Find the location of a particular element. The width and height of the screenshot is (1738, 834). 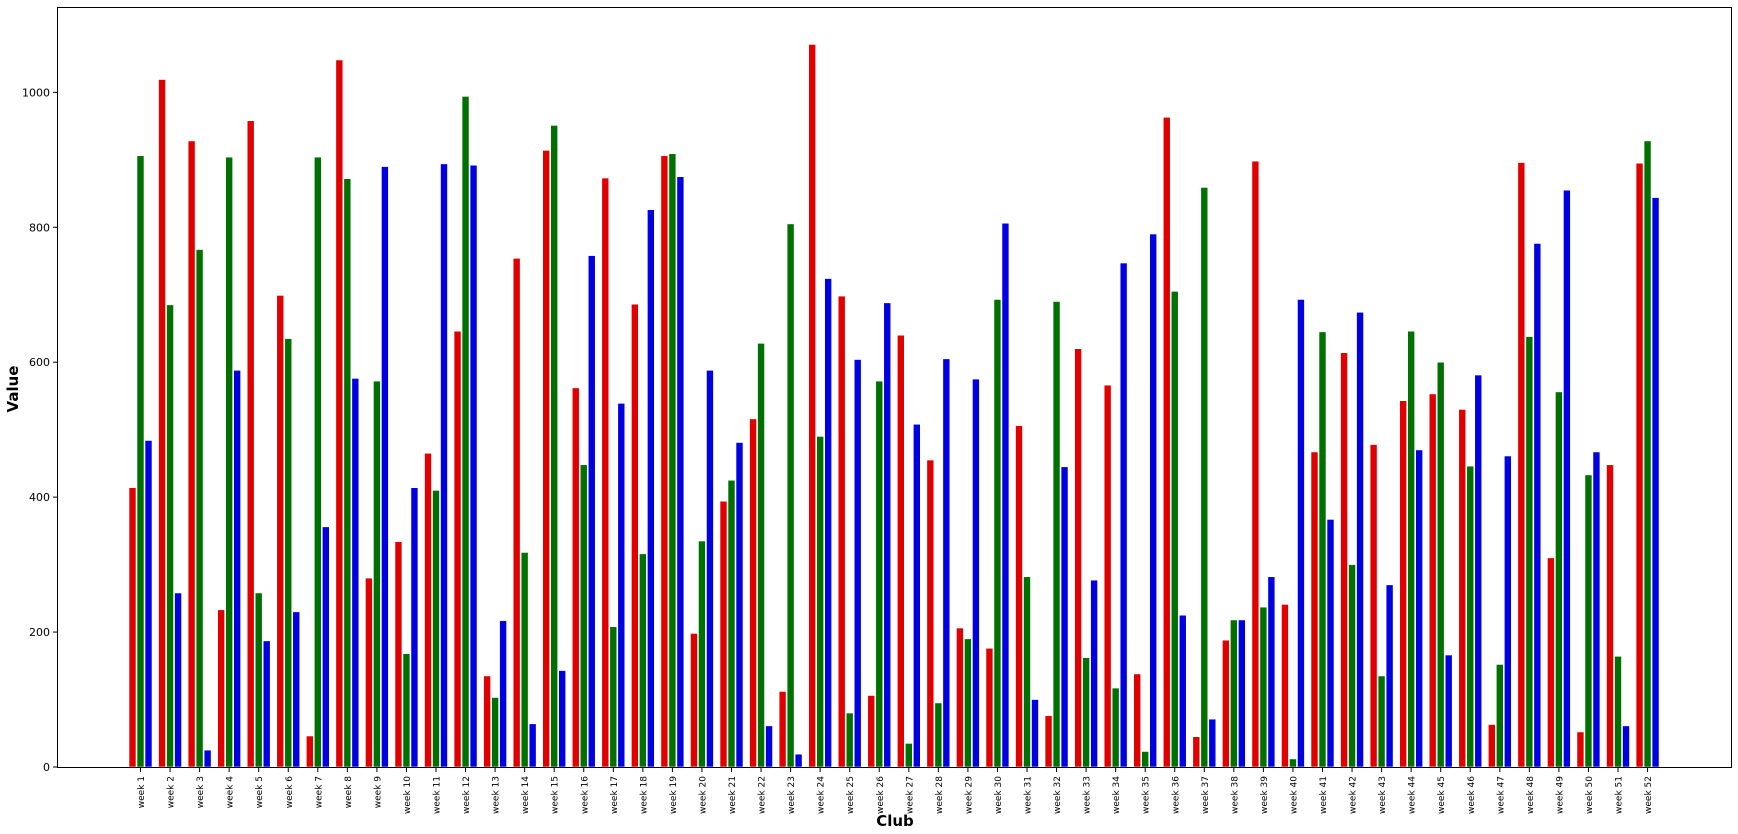

x-tick-label: week 46 is located at coordinates (1472, 795).